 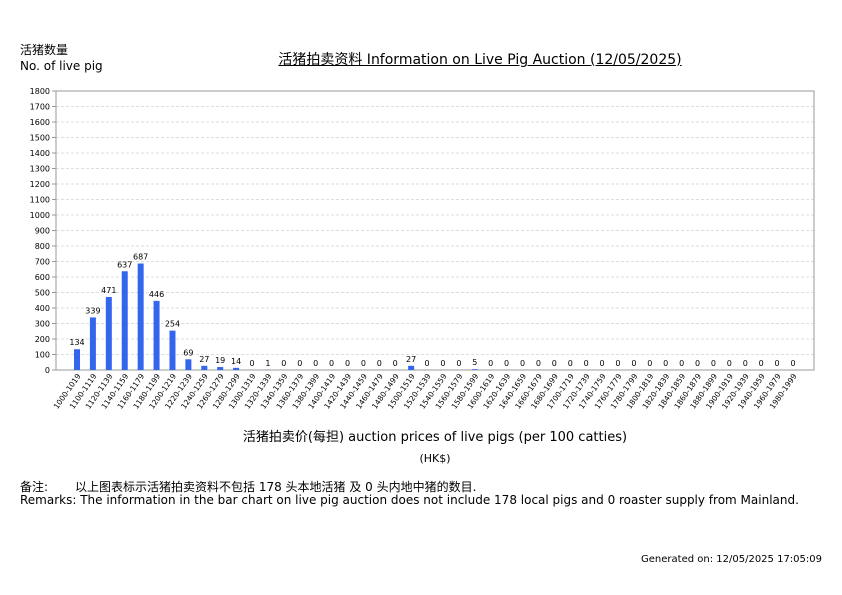 I want to click on bar-value-label: 19, so click(x=220, y=360).